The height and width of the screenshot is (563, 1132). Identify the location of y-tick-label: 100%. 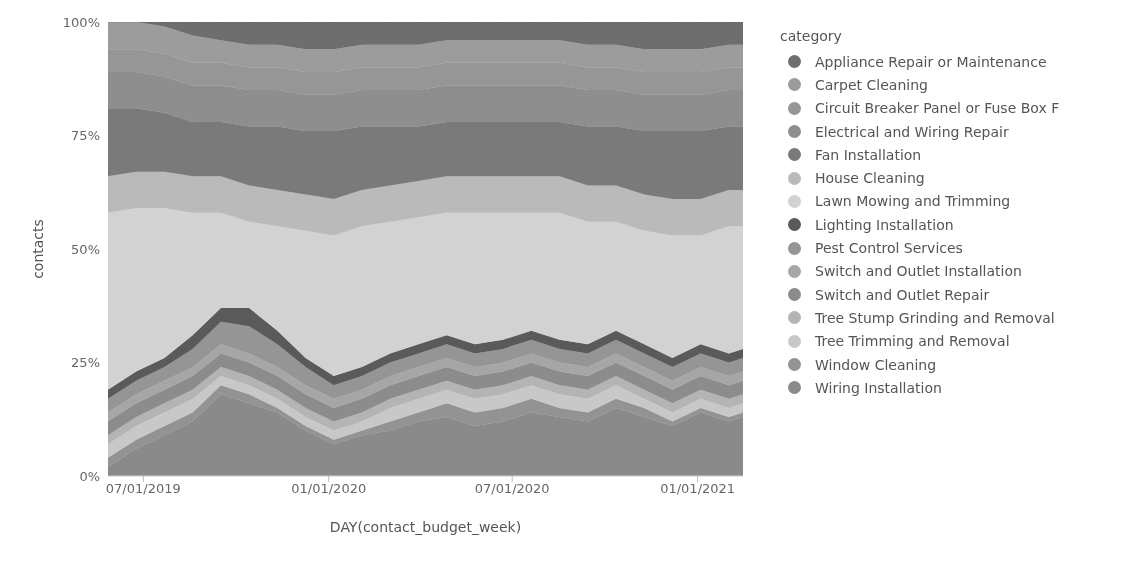
(81, 22).